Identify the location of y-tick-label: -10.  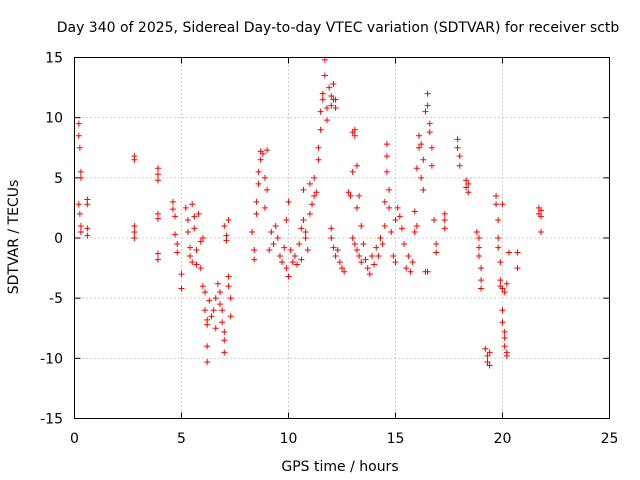
(51, 359).